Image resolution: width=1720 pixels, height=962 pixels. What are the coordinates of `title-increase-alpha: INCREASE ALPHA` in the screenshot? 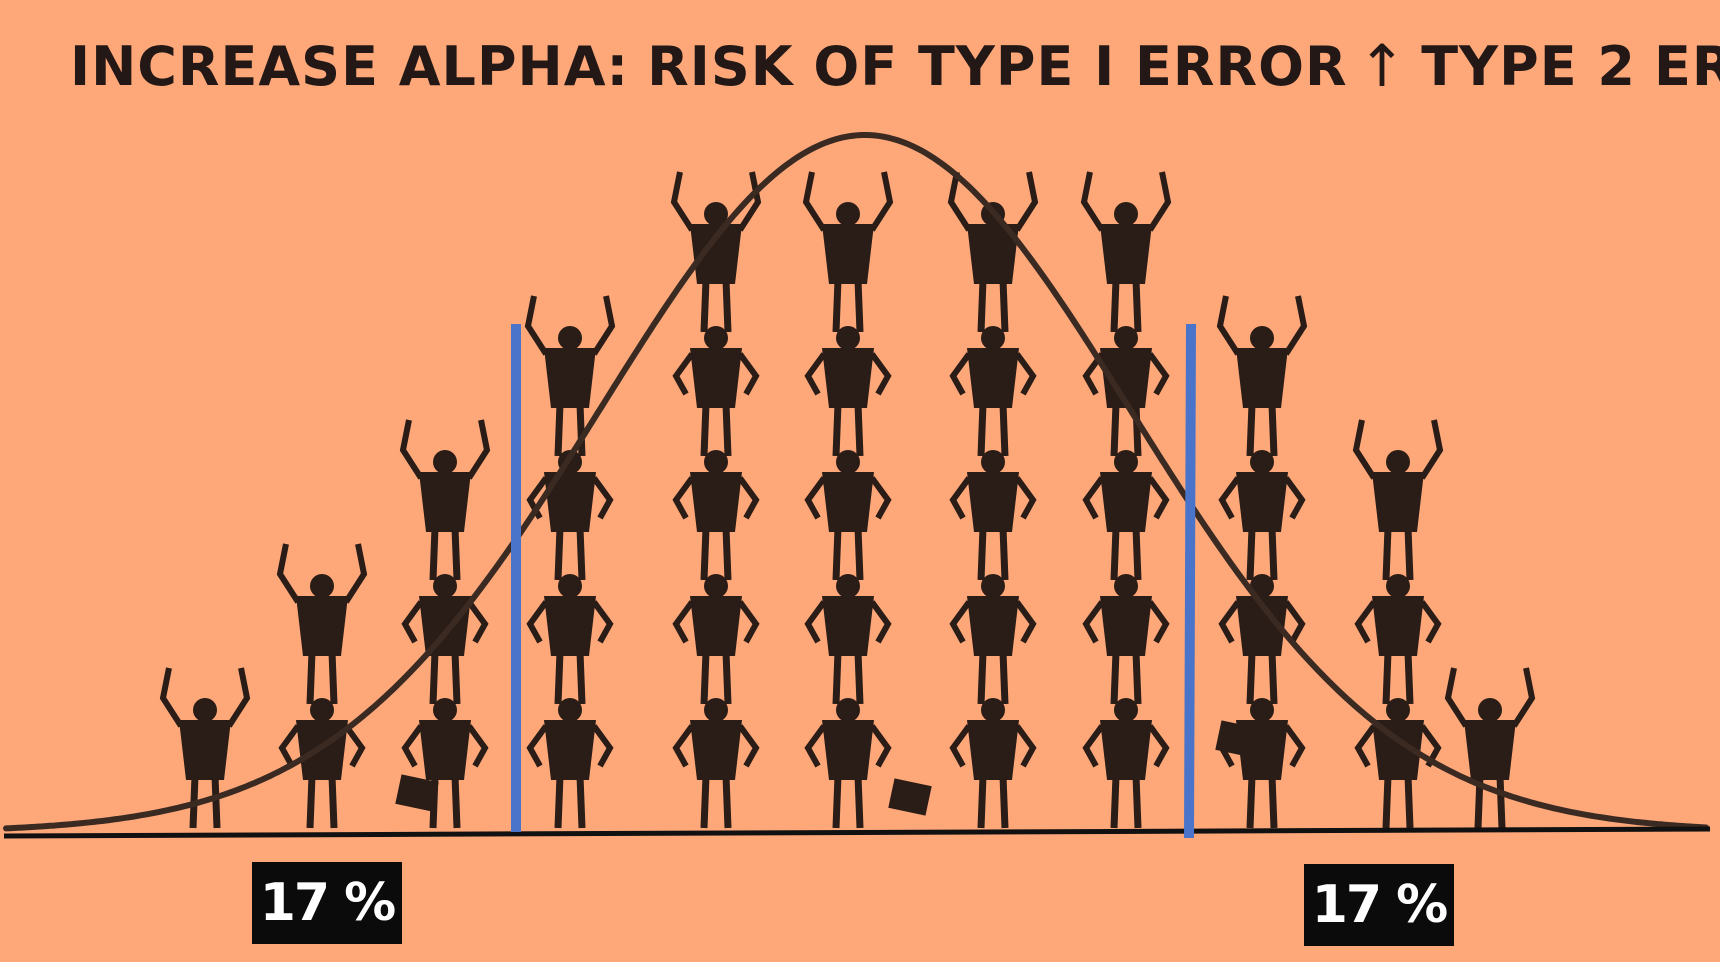 It's located at (338, 66).